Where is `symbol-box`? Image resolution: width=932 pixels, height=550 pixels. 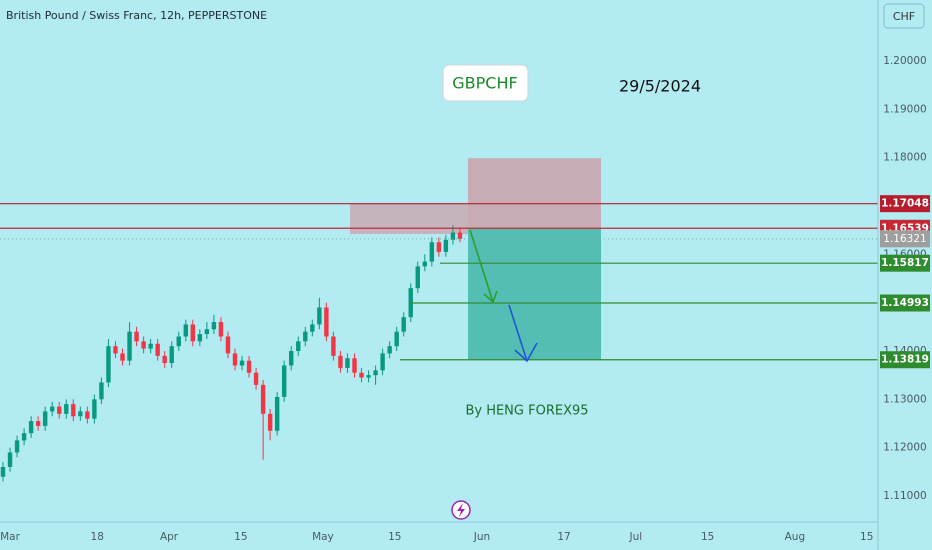 symbol-box is located at coordinates (485, 83).